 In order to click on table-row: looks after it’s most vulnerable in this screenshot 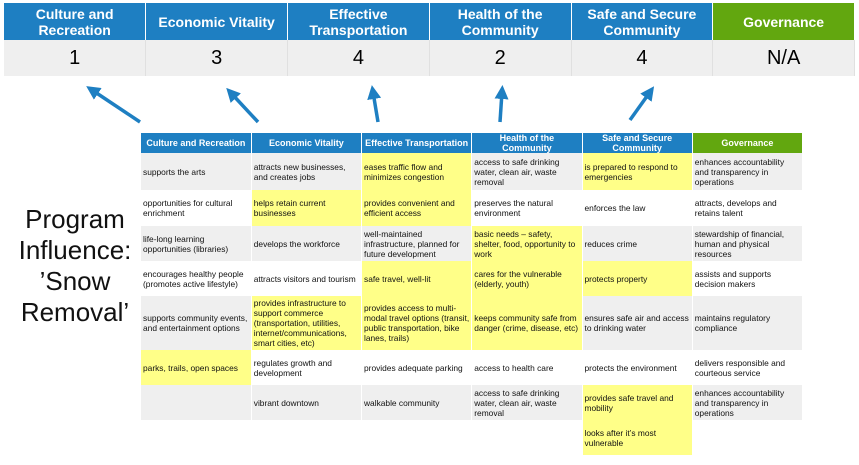, I will do `click(472, 437)`.